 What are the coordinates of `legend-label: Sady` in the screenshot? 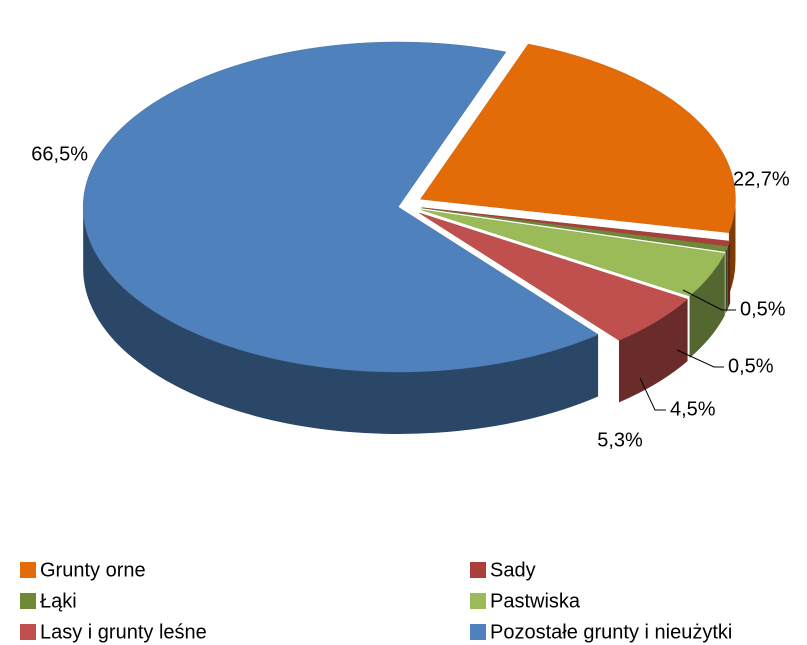 It's located at (513, 570).